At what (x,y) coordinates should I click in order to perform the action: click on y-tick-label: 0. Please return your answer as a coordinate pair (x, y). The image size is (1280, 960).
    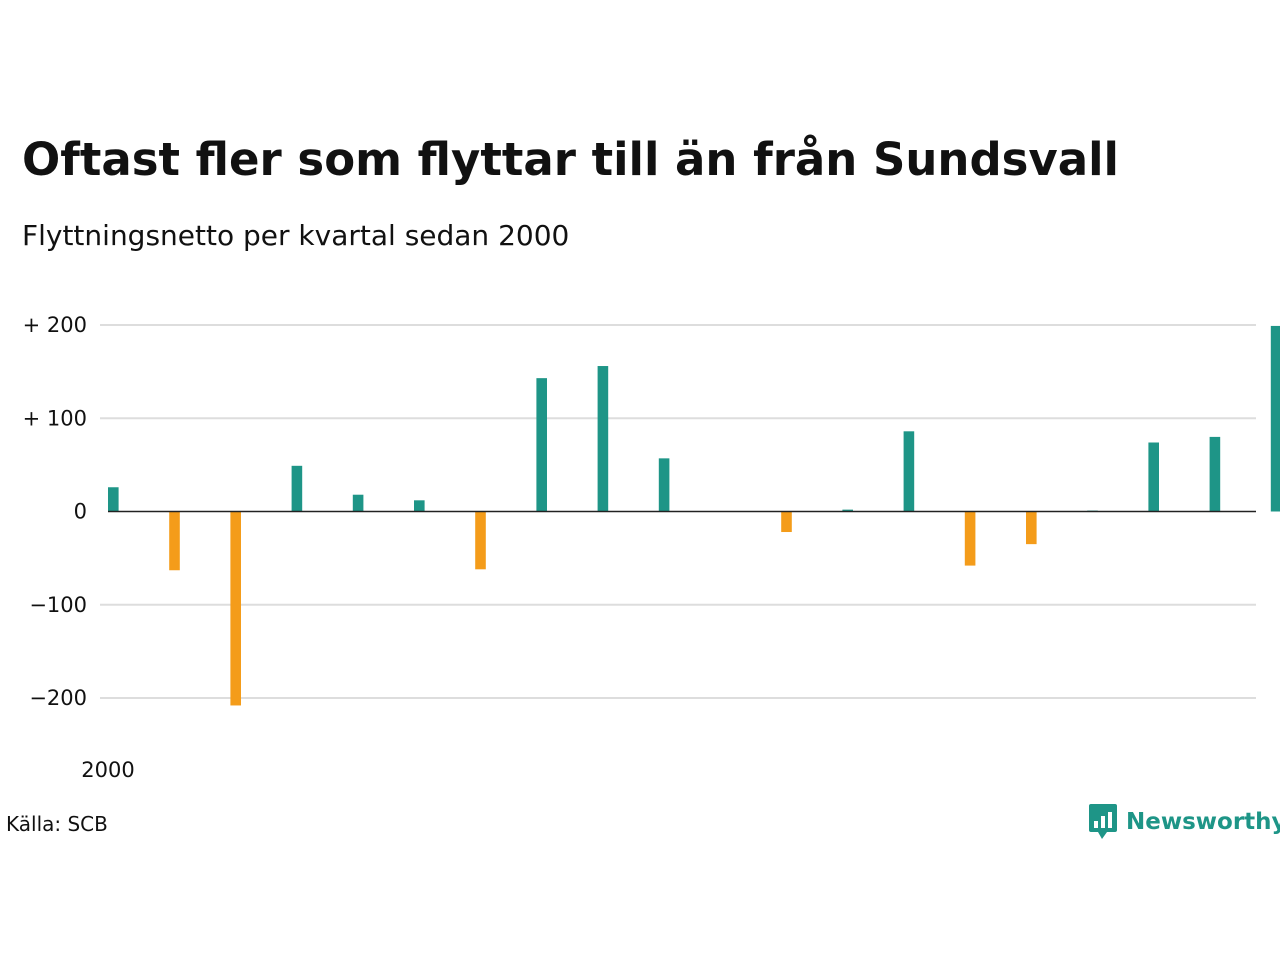
    Looking at the image, I should click on (80, 512).